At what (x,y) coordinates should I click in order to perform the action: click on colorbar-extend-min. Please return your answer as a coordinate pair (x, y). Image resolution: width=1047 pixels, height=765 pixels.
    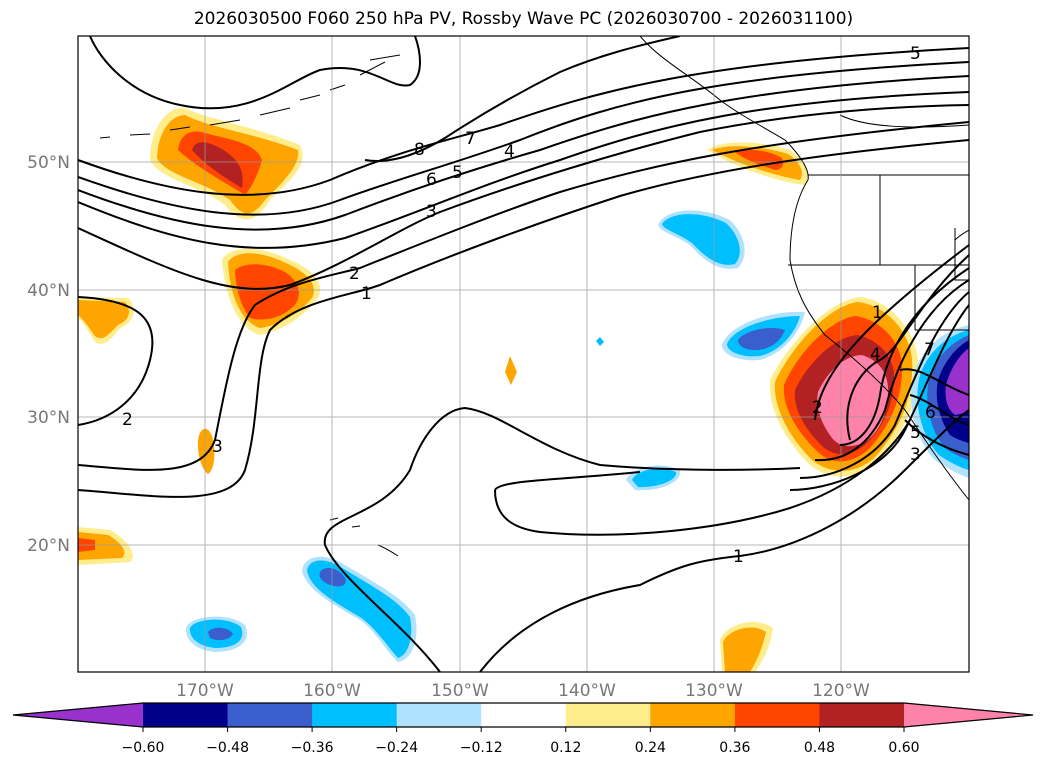
    Looking at the image, I should click on (78, 715).